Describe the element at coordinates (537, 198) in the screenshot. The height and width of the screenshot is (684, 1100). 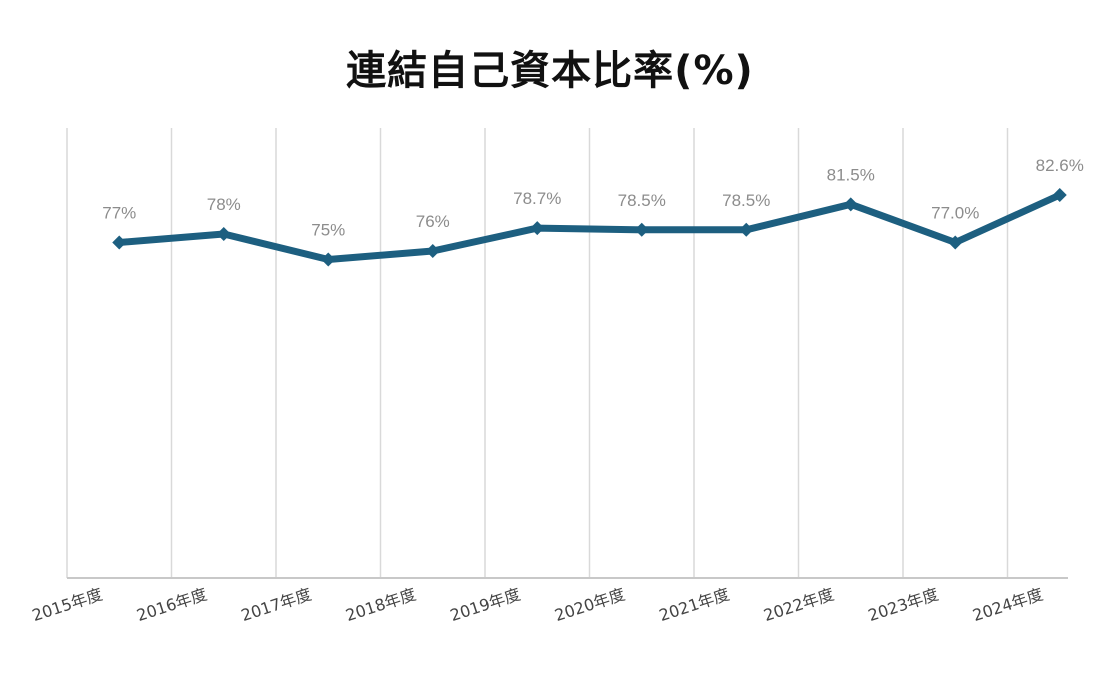
I see `data-label: 78.7%` at that location.